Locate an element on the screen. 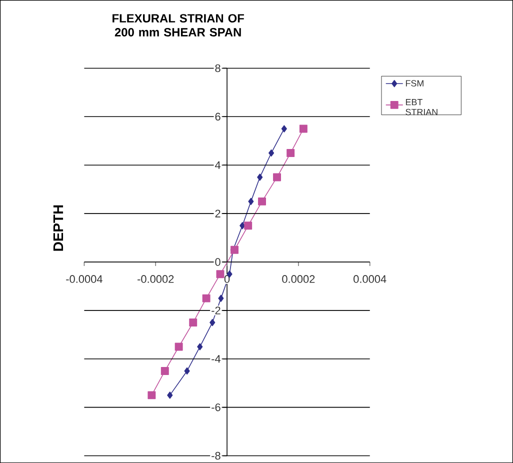  legend-label: FSM is located at coordinates (415, 83).